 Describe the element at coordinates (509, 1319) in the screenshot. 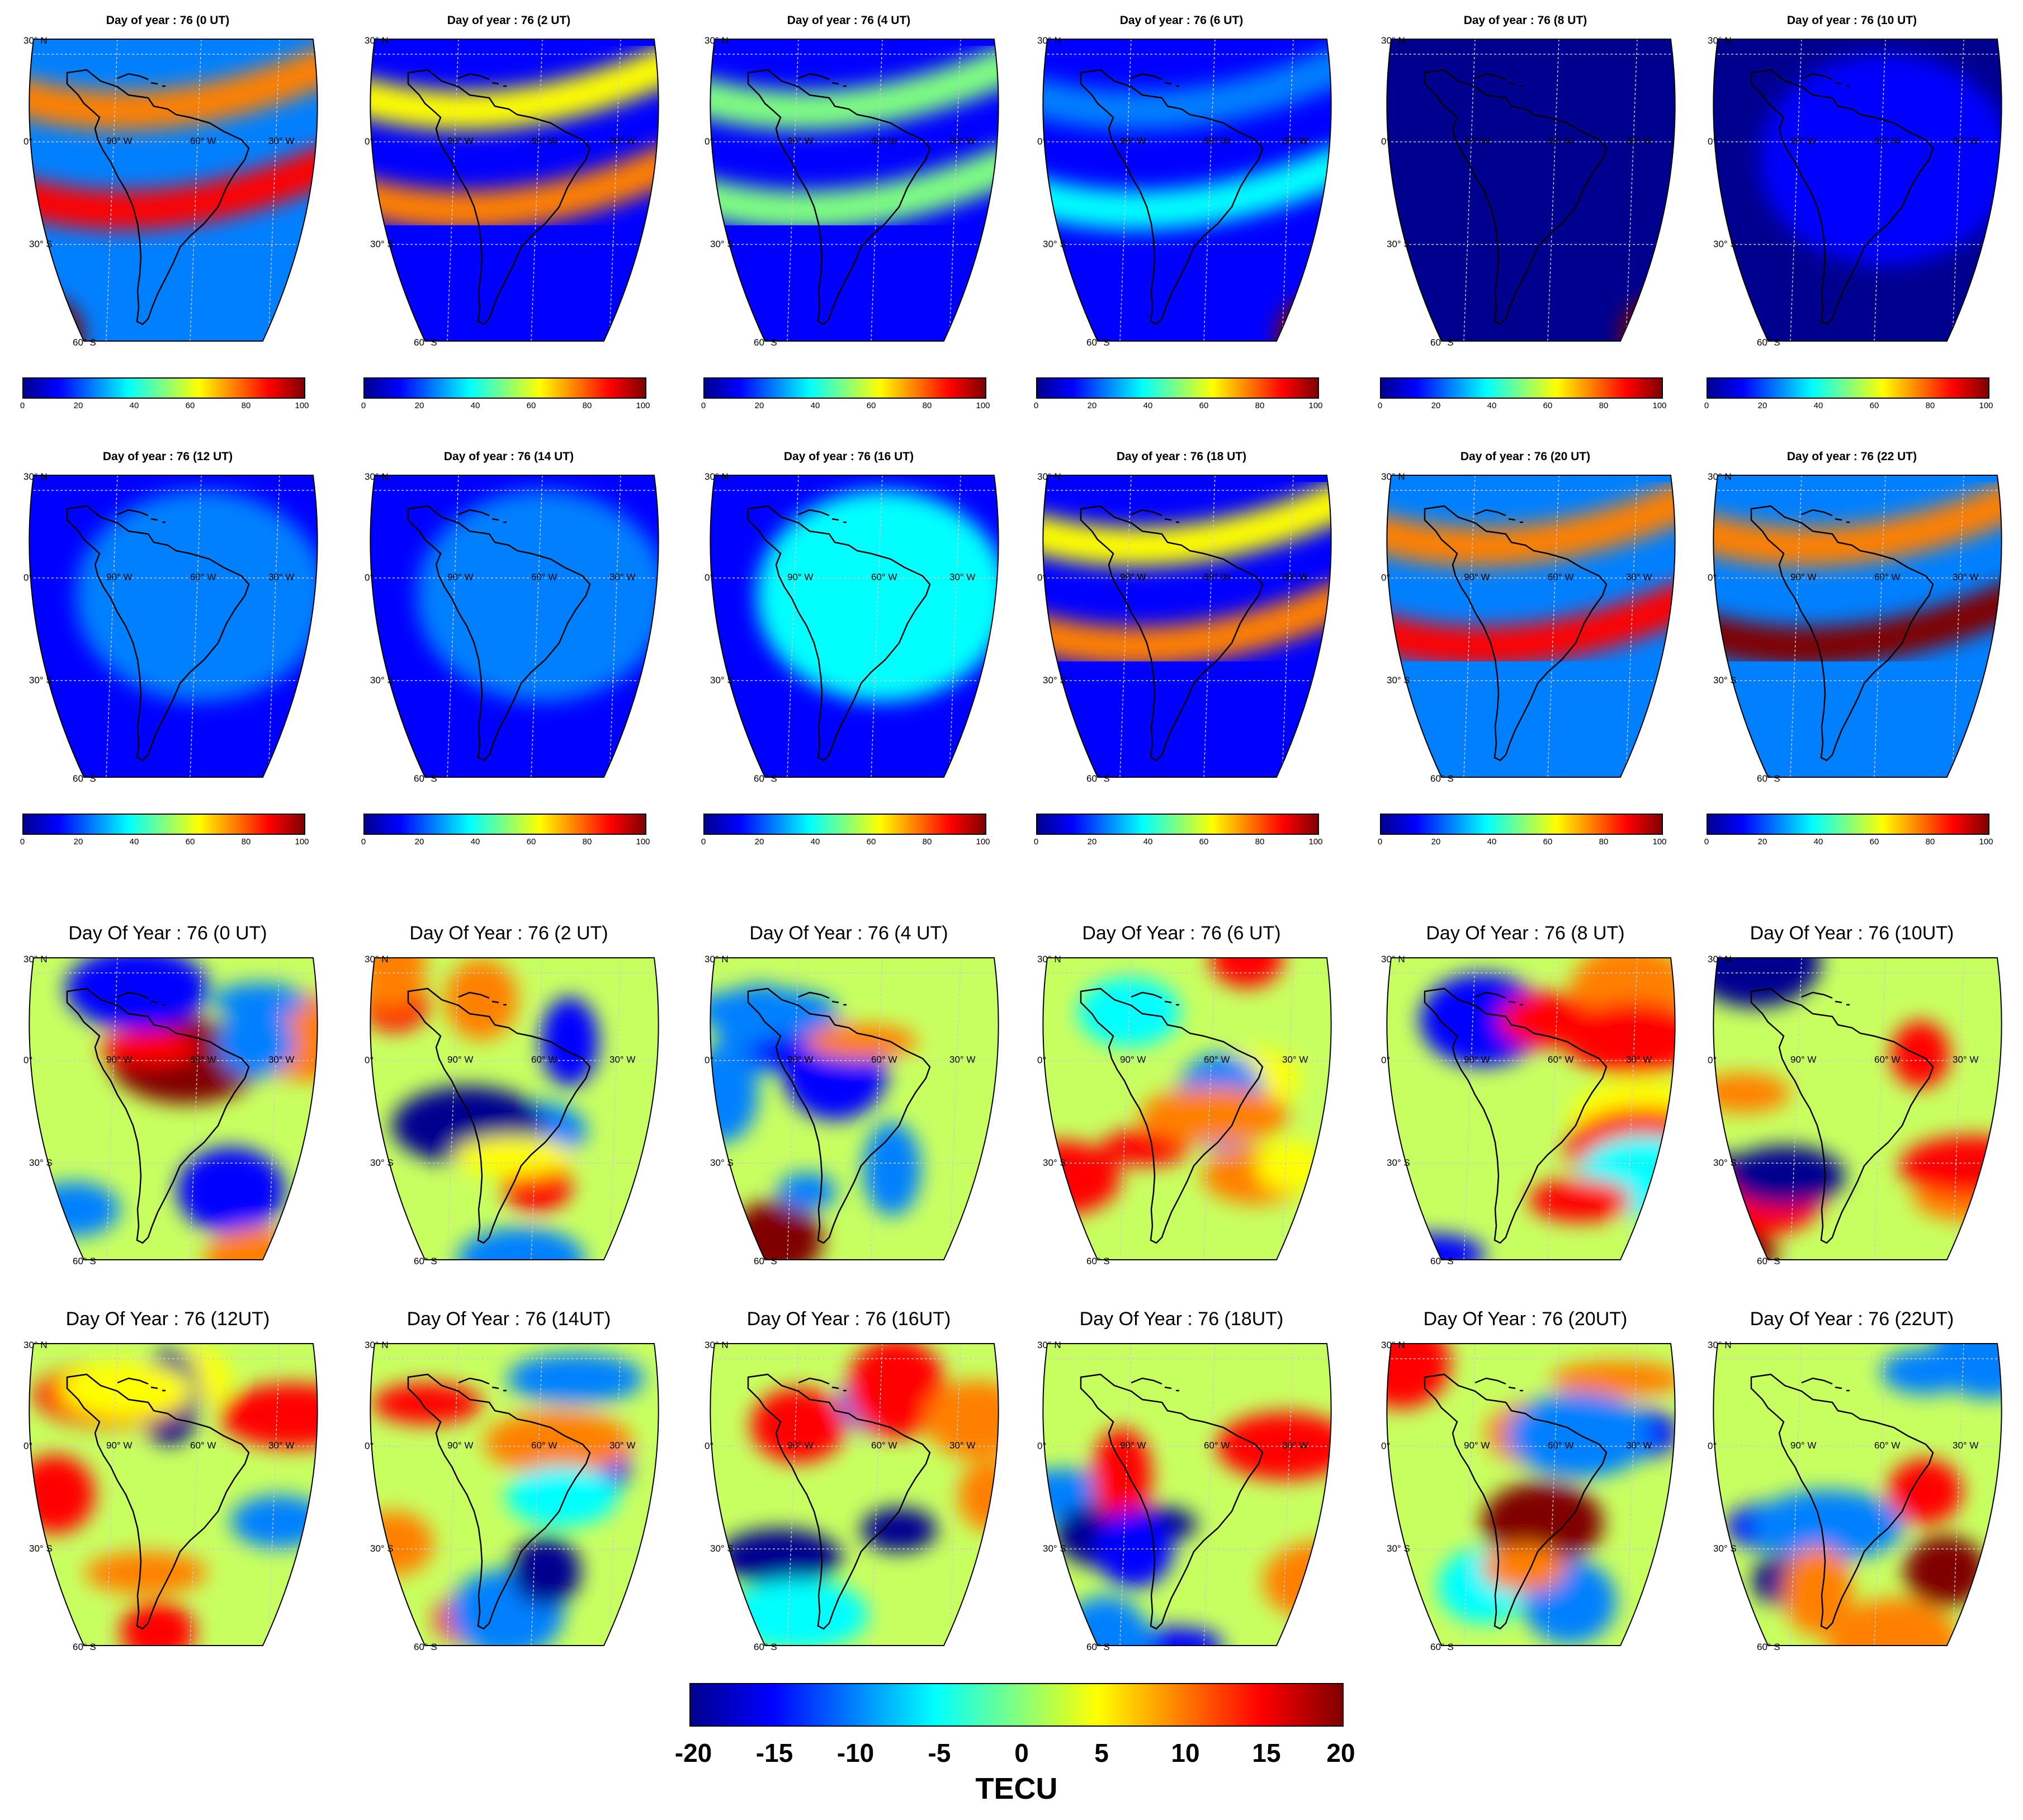

I see `panel-title: Day Of Year : 76 (14UT)` at that location.